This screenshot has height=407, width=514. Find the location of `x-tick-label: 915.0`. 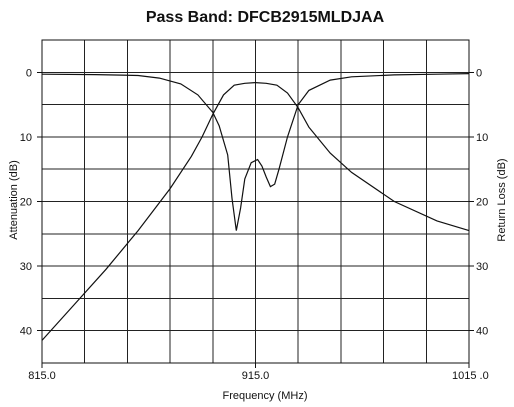

x-tick-label: 915.0 is located at coordinates (256, 376).